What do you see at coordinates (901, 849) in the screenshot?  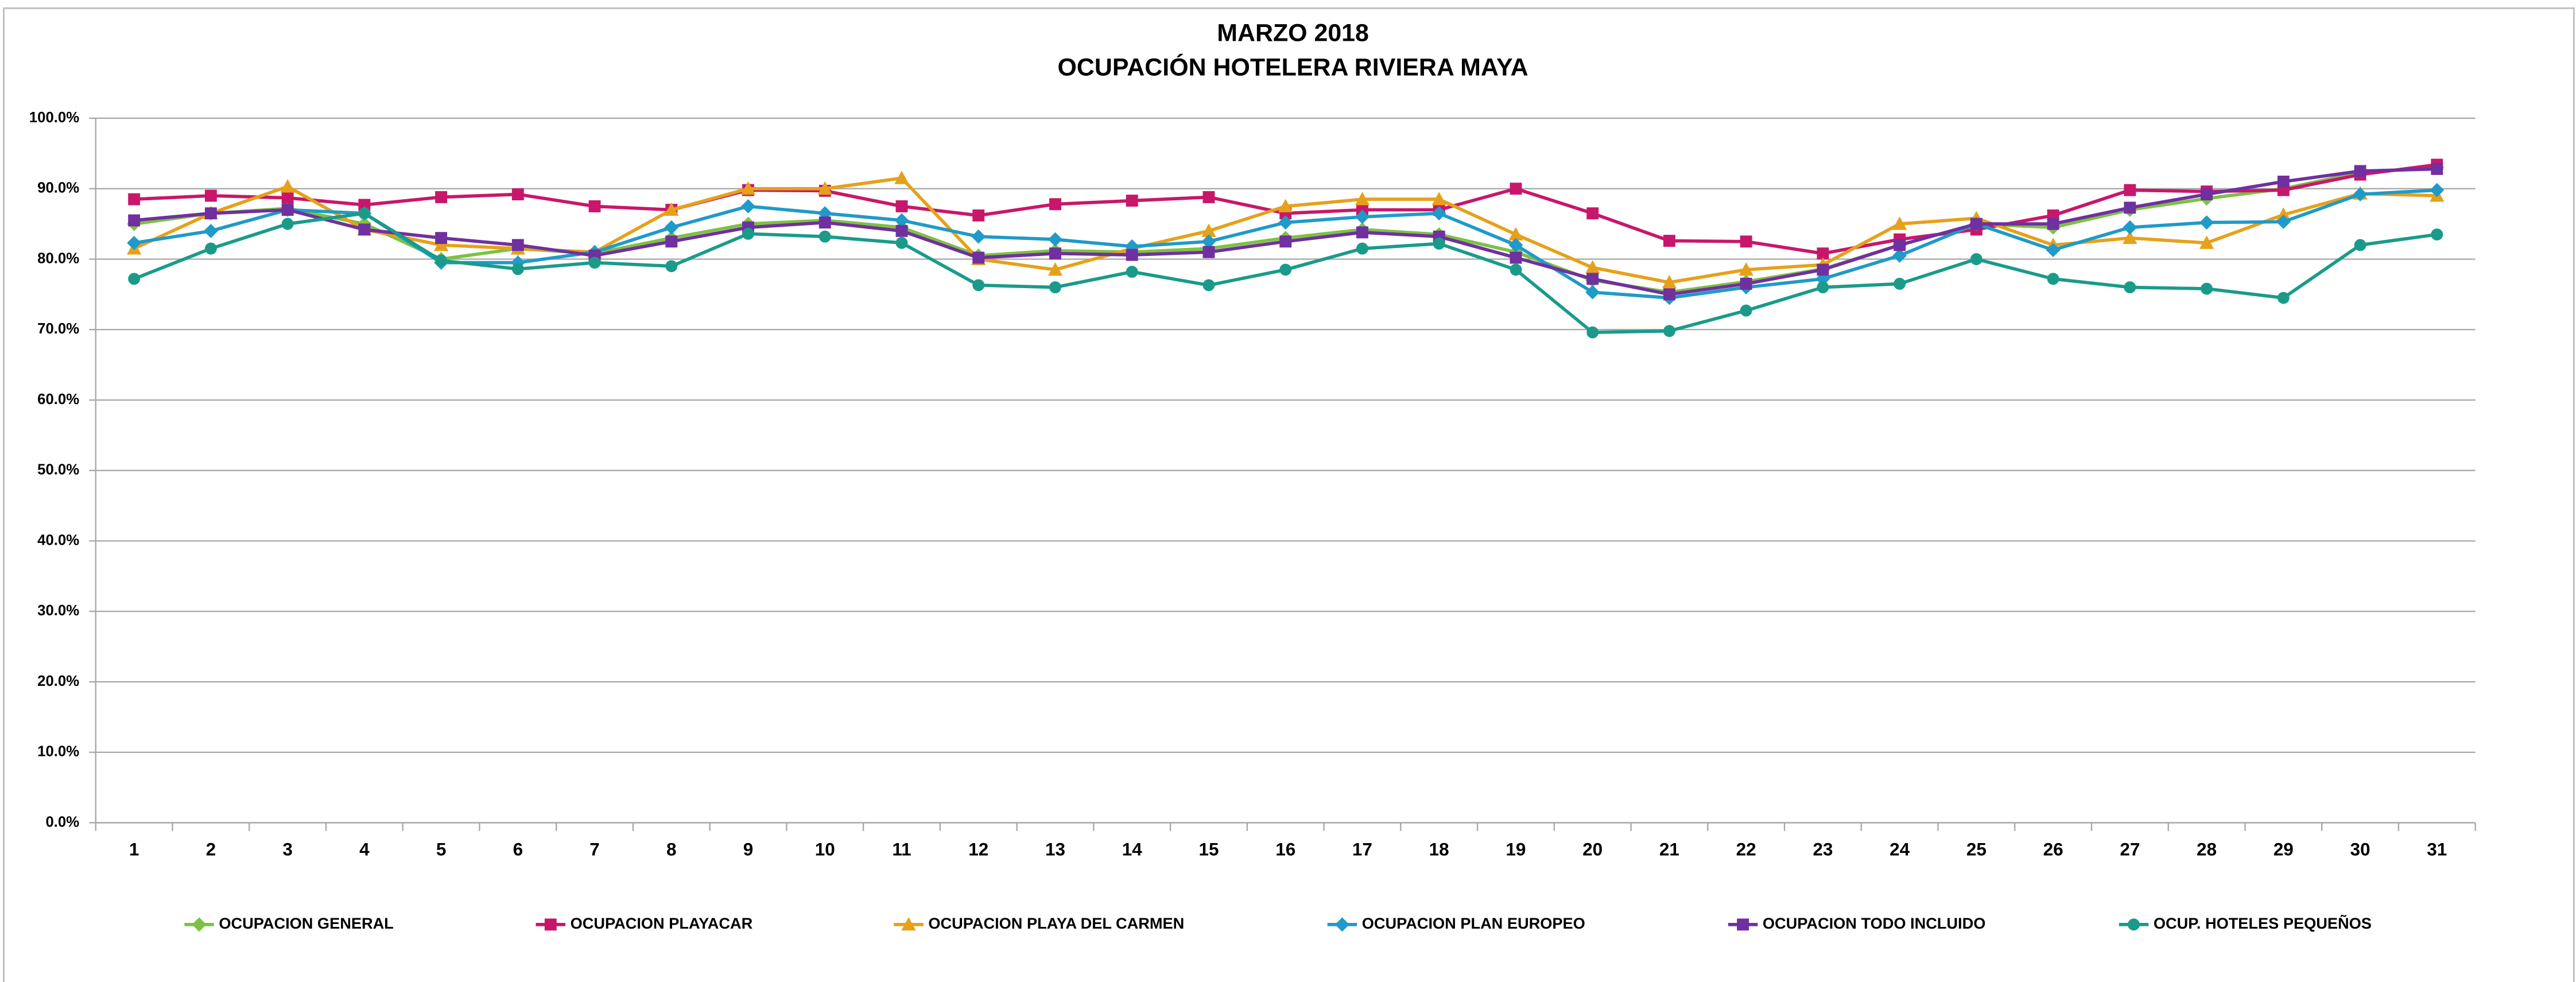 I see `x-tick-label: 11` at bounding box center [901, 849].